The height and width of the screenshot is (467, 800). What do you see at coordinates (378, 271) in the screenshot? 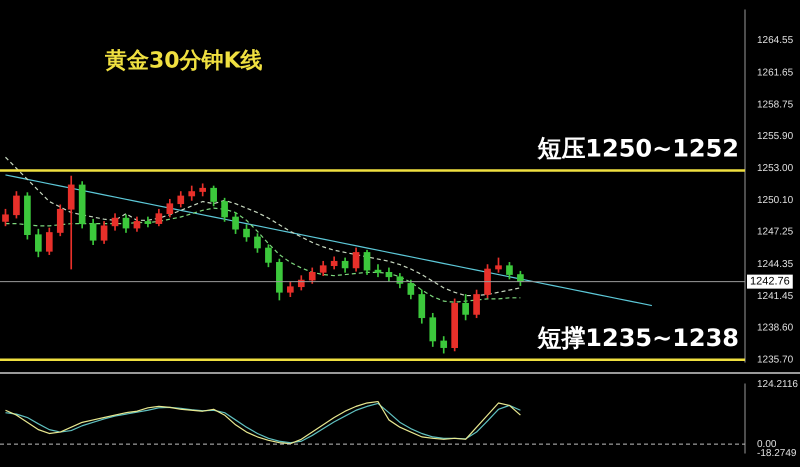
I see `candlestick` at bounding box center [378, 271].